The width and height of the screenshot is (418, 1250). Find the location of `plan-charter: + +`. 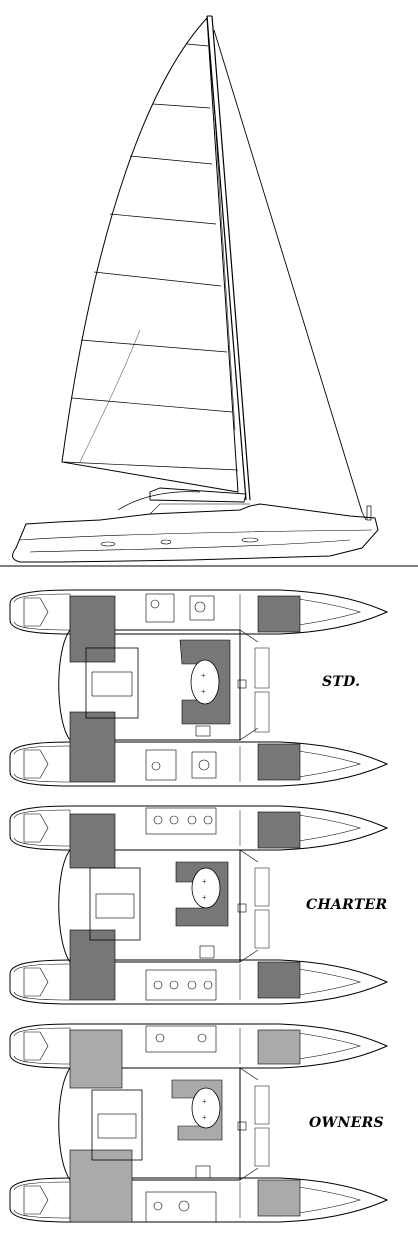

plan-charter: + + is located at coordinates (198, 905).